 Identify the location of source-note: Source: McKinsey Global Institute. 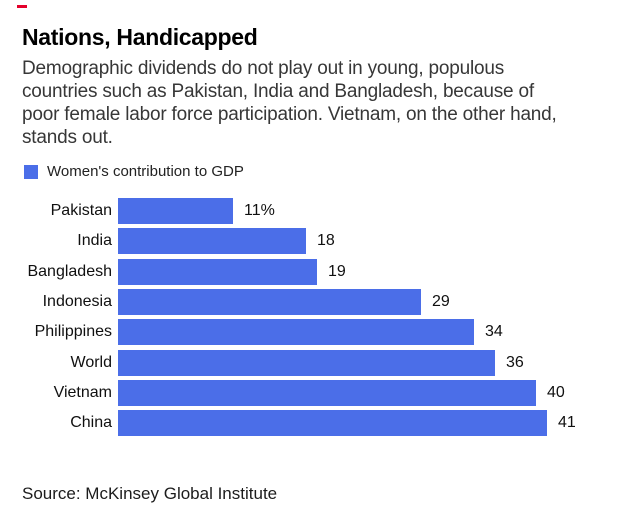
(150, 493).